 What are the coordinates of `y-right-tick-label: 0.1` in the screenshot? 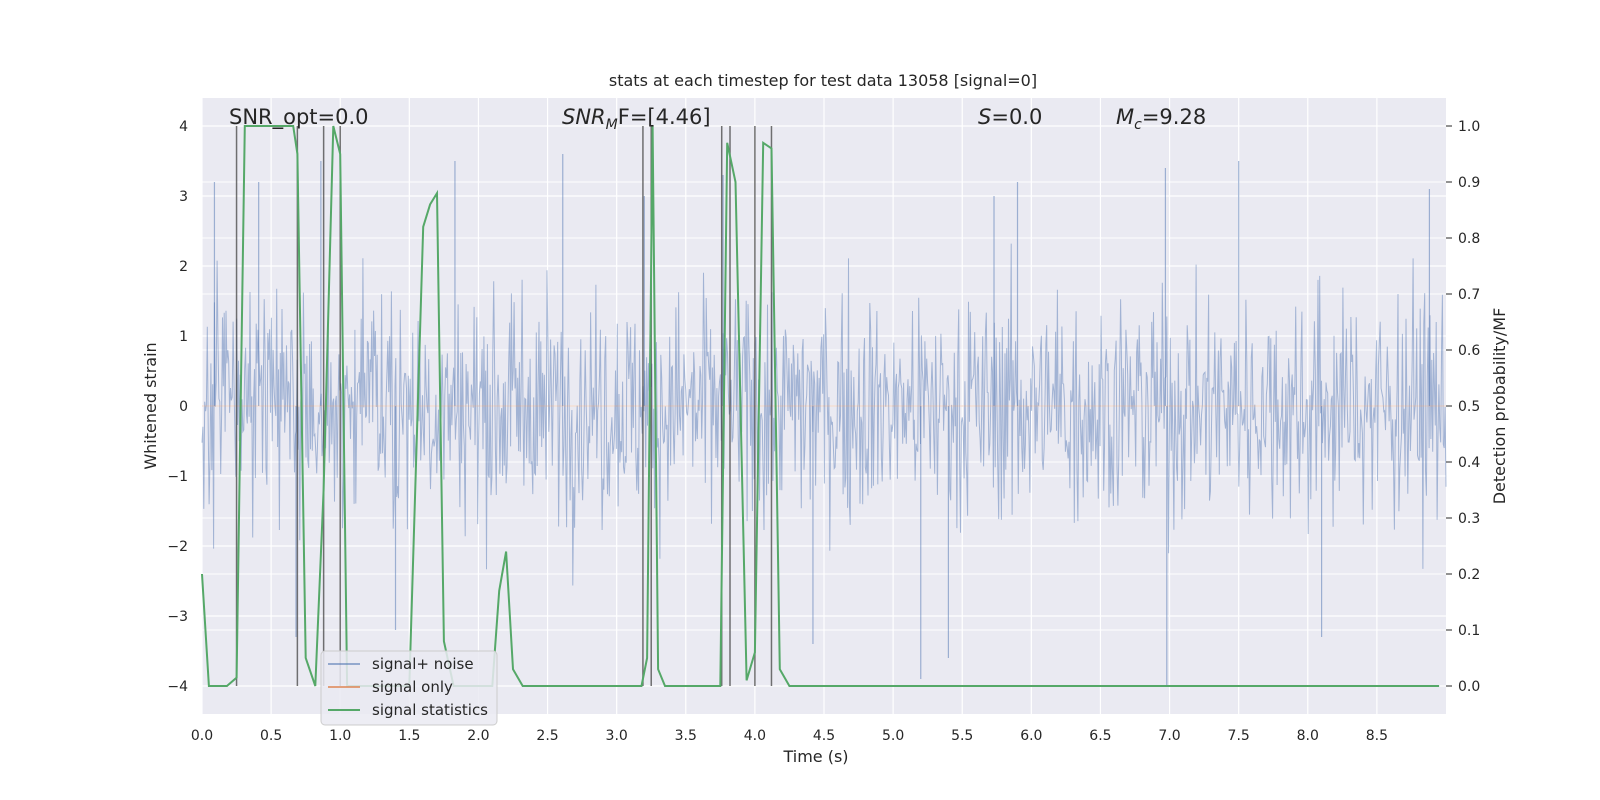 It's located at (1469, 631).